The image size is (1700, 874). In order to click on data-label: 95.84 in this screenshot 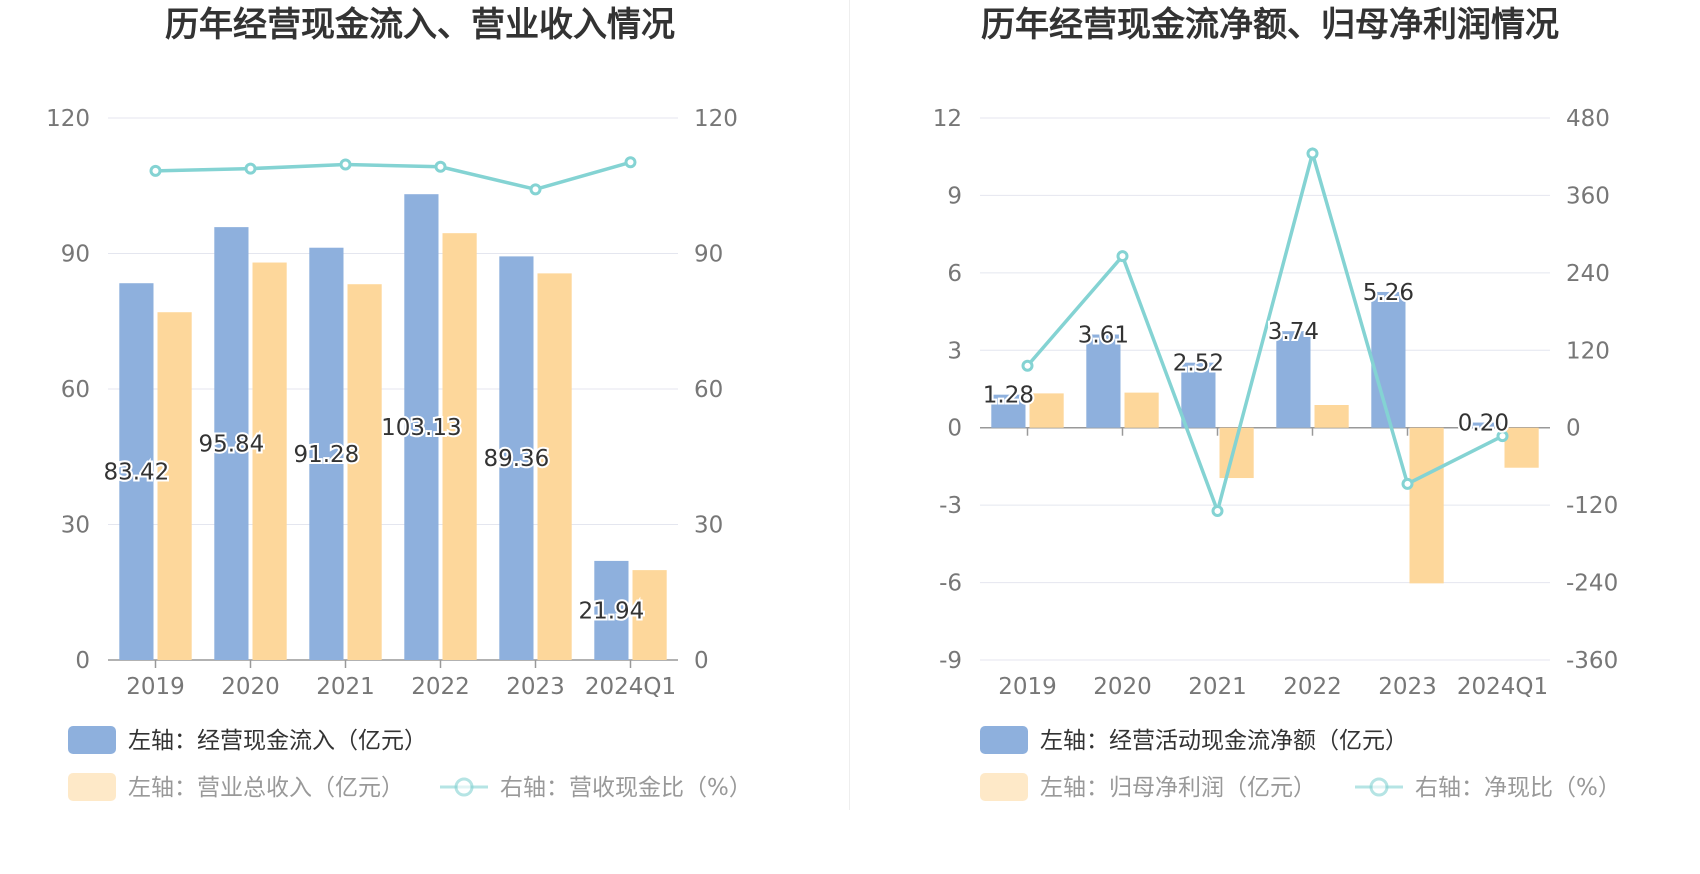, I will do `click(231, 445)`.